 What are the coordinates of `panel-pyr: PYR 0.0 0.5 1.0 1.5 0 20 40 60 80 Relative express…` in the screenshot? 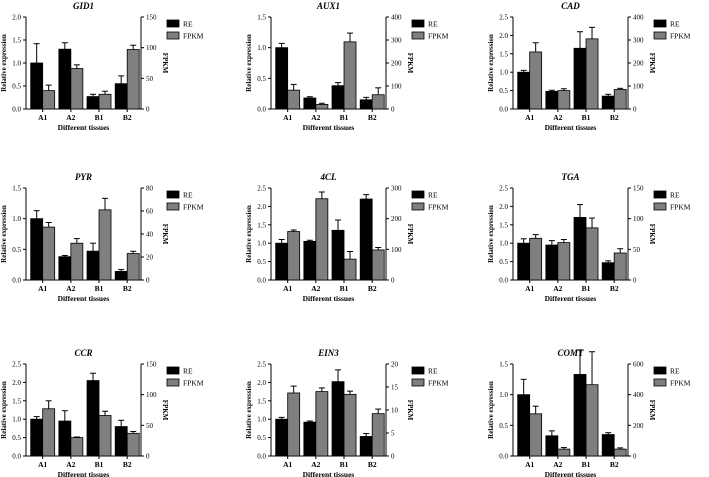 It's located at (102, 237).